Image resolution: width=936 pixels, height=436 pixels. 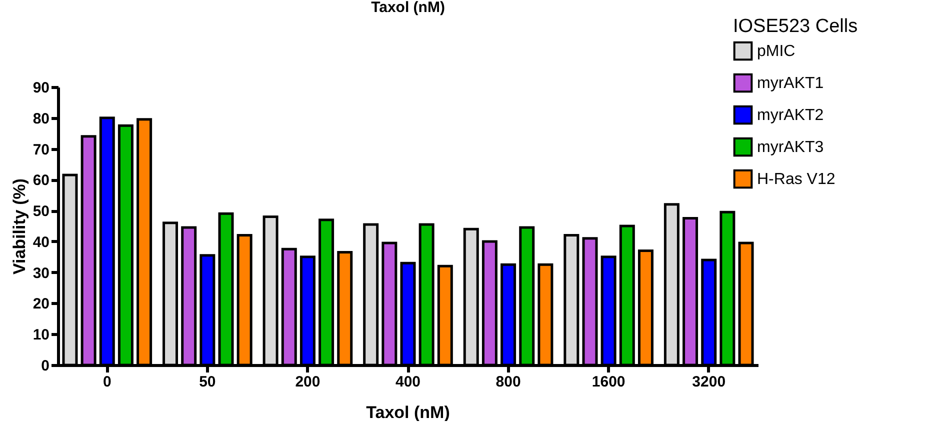 I want to click on y-tick-label: 60, so click(x=41, y=181).